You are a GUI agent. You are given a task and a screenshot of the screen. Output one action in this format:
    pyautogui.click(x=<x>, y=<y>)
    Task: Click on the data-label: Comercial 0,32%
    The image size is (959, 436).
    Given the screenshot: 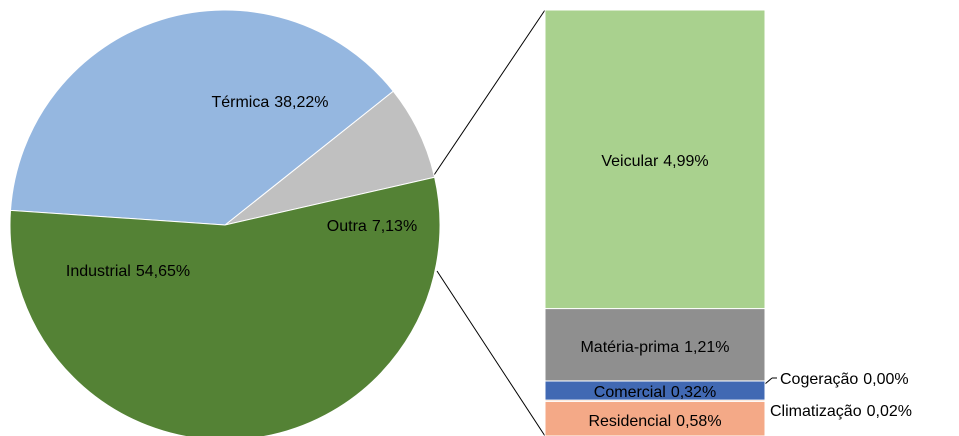 What is the action you would take?
    pyautogui.click(x=655, y=392)
    